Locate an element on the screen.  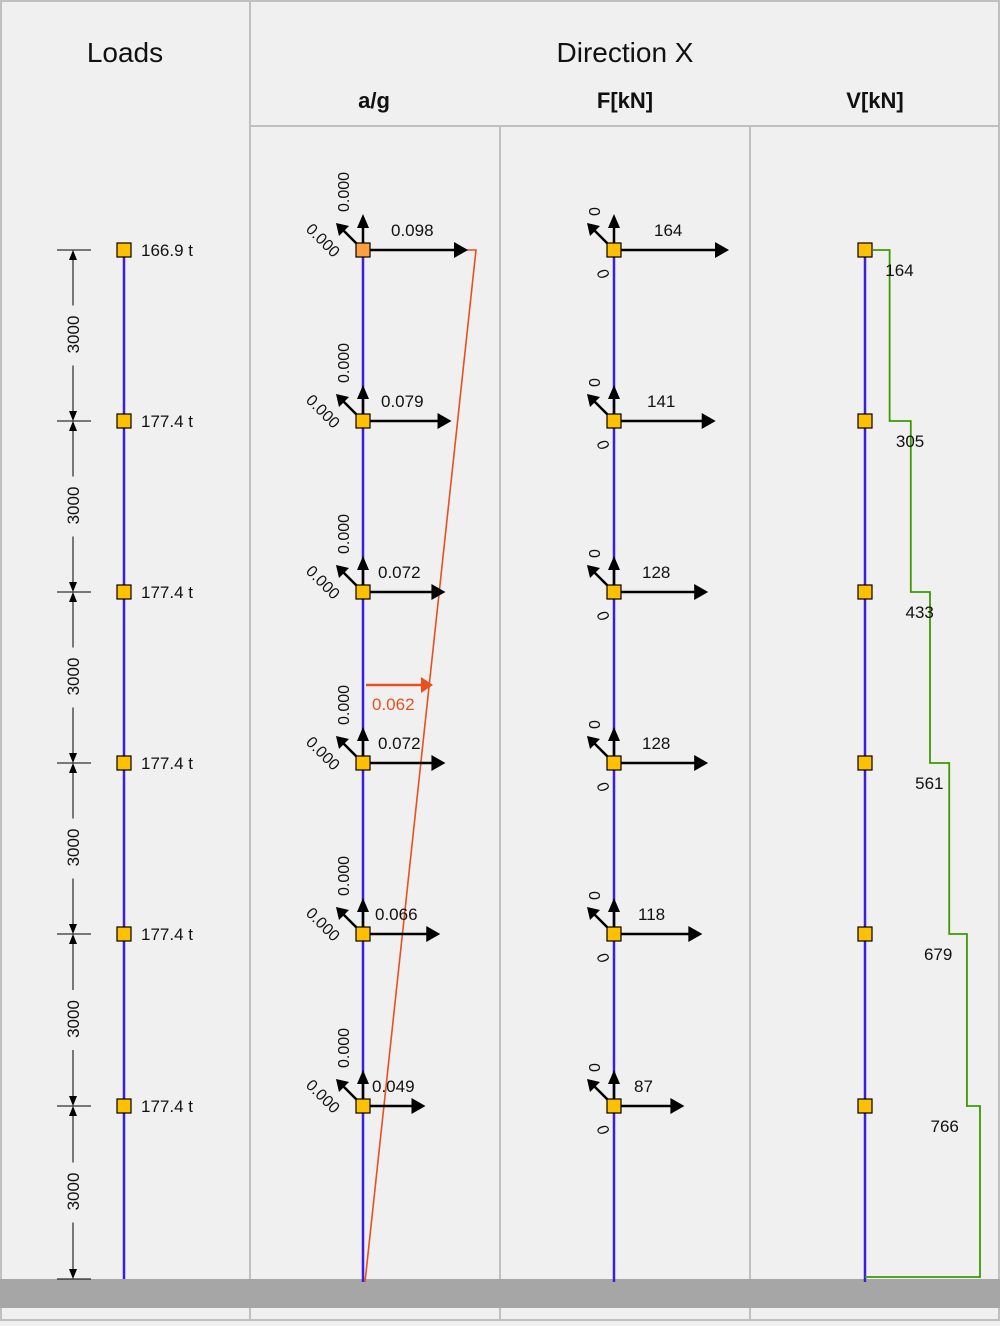
force-value: 87 is located at coordinates (643, 1086).